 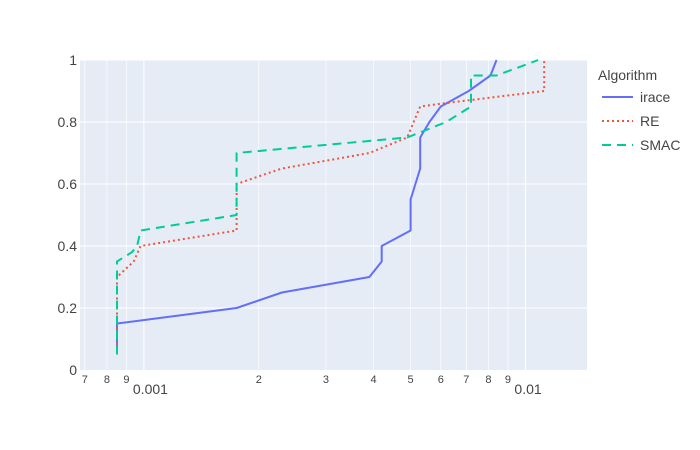 I want to click on x-tick-label: 4, so click(x=374, y=380).